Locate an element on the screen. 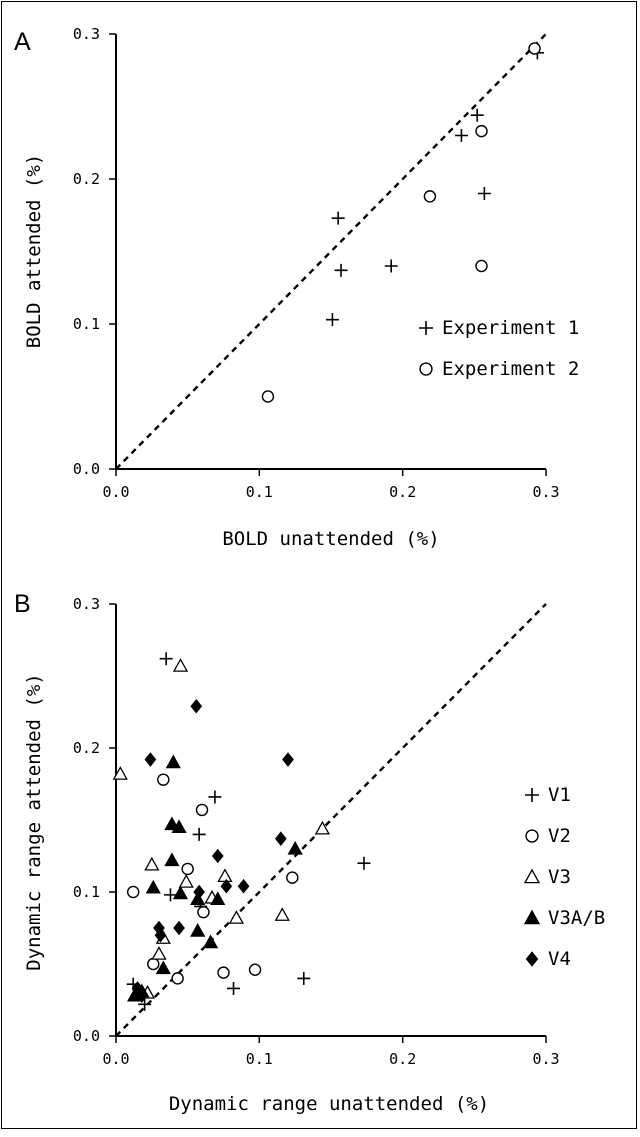 The height and width of the screenshot is (1137, 640). legend-entry-experiment-2: Experiment 2 is located at coordinates (499, 369).